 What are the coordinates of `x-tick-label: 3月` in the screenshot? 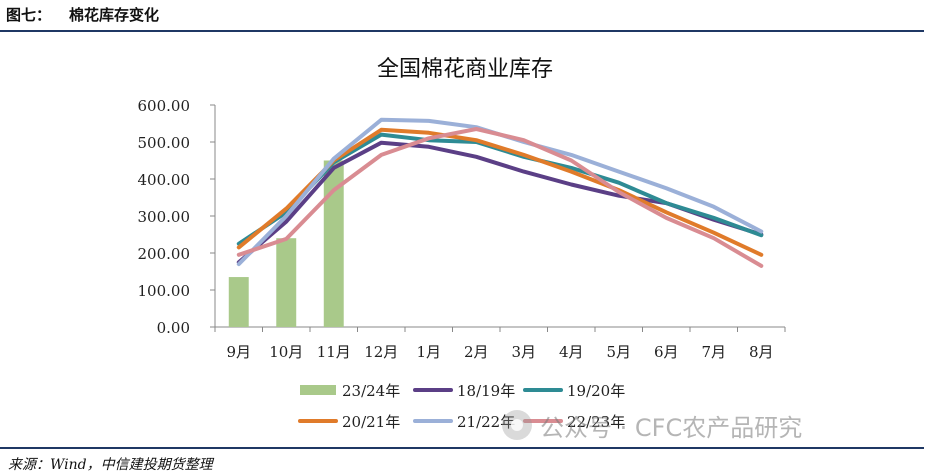 It's located at (523, 352).